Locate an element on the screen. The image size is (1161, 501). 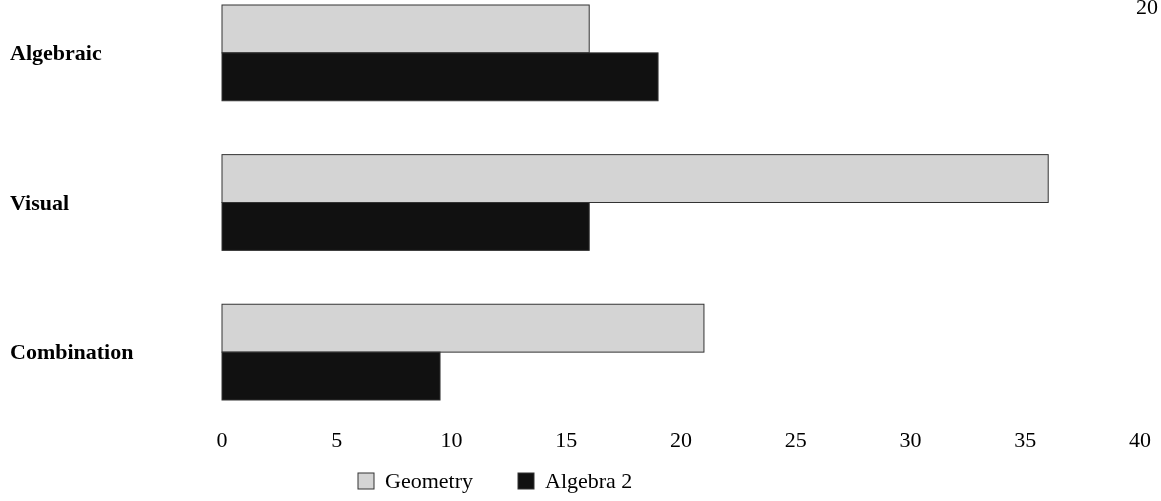
x-tick-label: 40 is located at coordinates (1140, 439).